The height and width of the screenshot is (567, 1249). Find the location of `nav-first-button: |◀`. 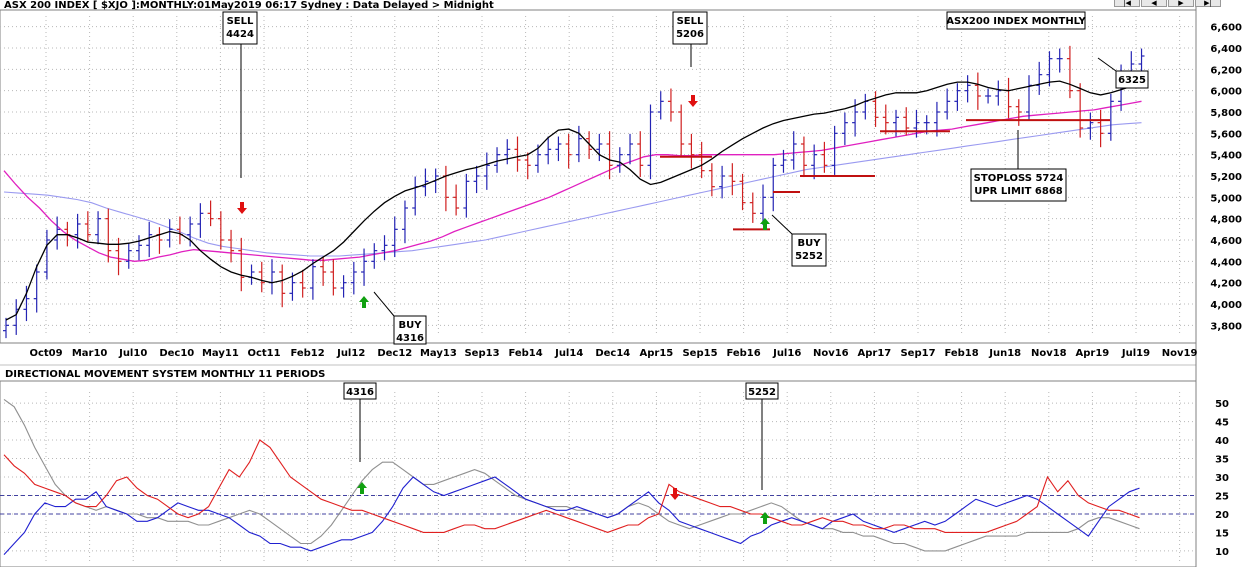

nav-first-button: |◀ is located at coordinates (1127, 3).